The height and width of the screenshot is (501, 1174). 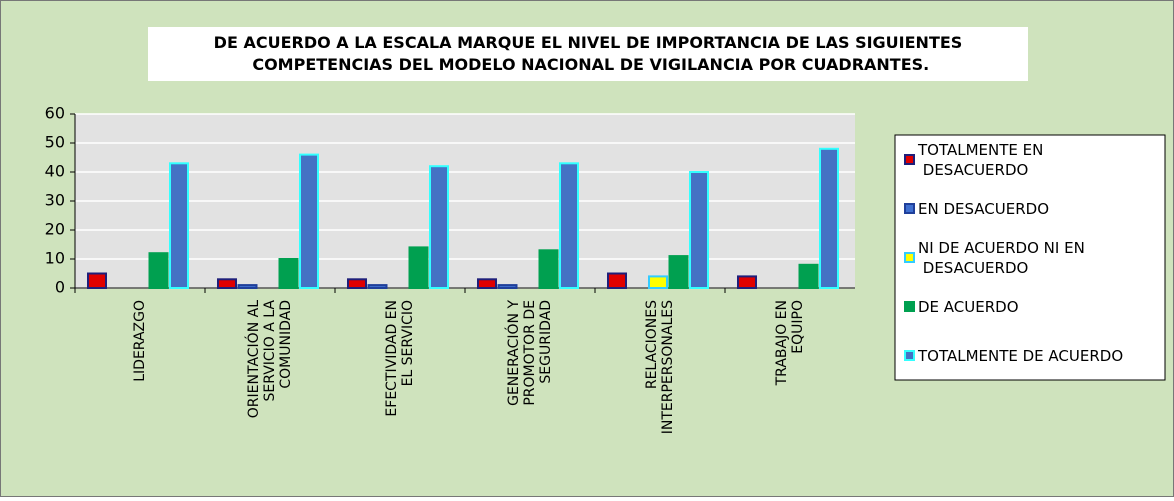 I want to click on x-tick-label: EFECTIVIDAD EN EL SERVICIO, so click(x=400, y=358).